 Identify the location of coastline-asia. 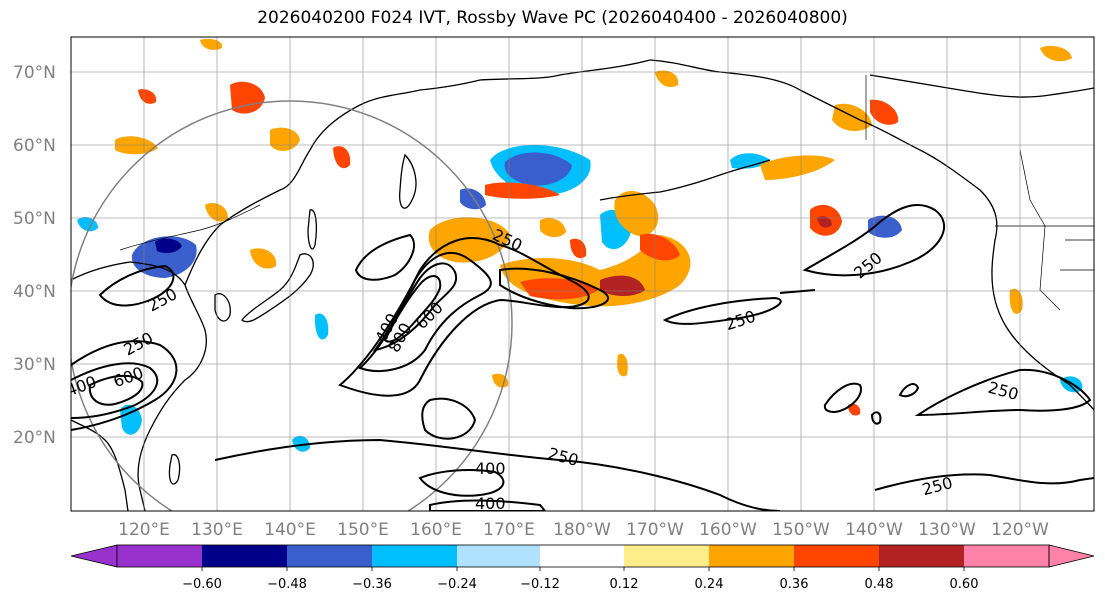
(139, 386).